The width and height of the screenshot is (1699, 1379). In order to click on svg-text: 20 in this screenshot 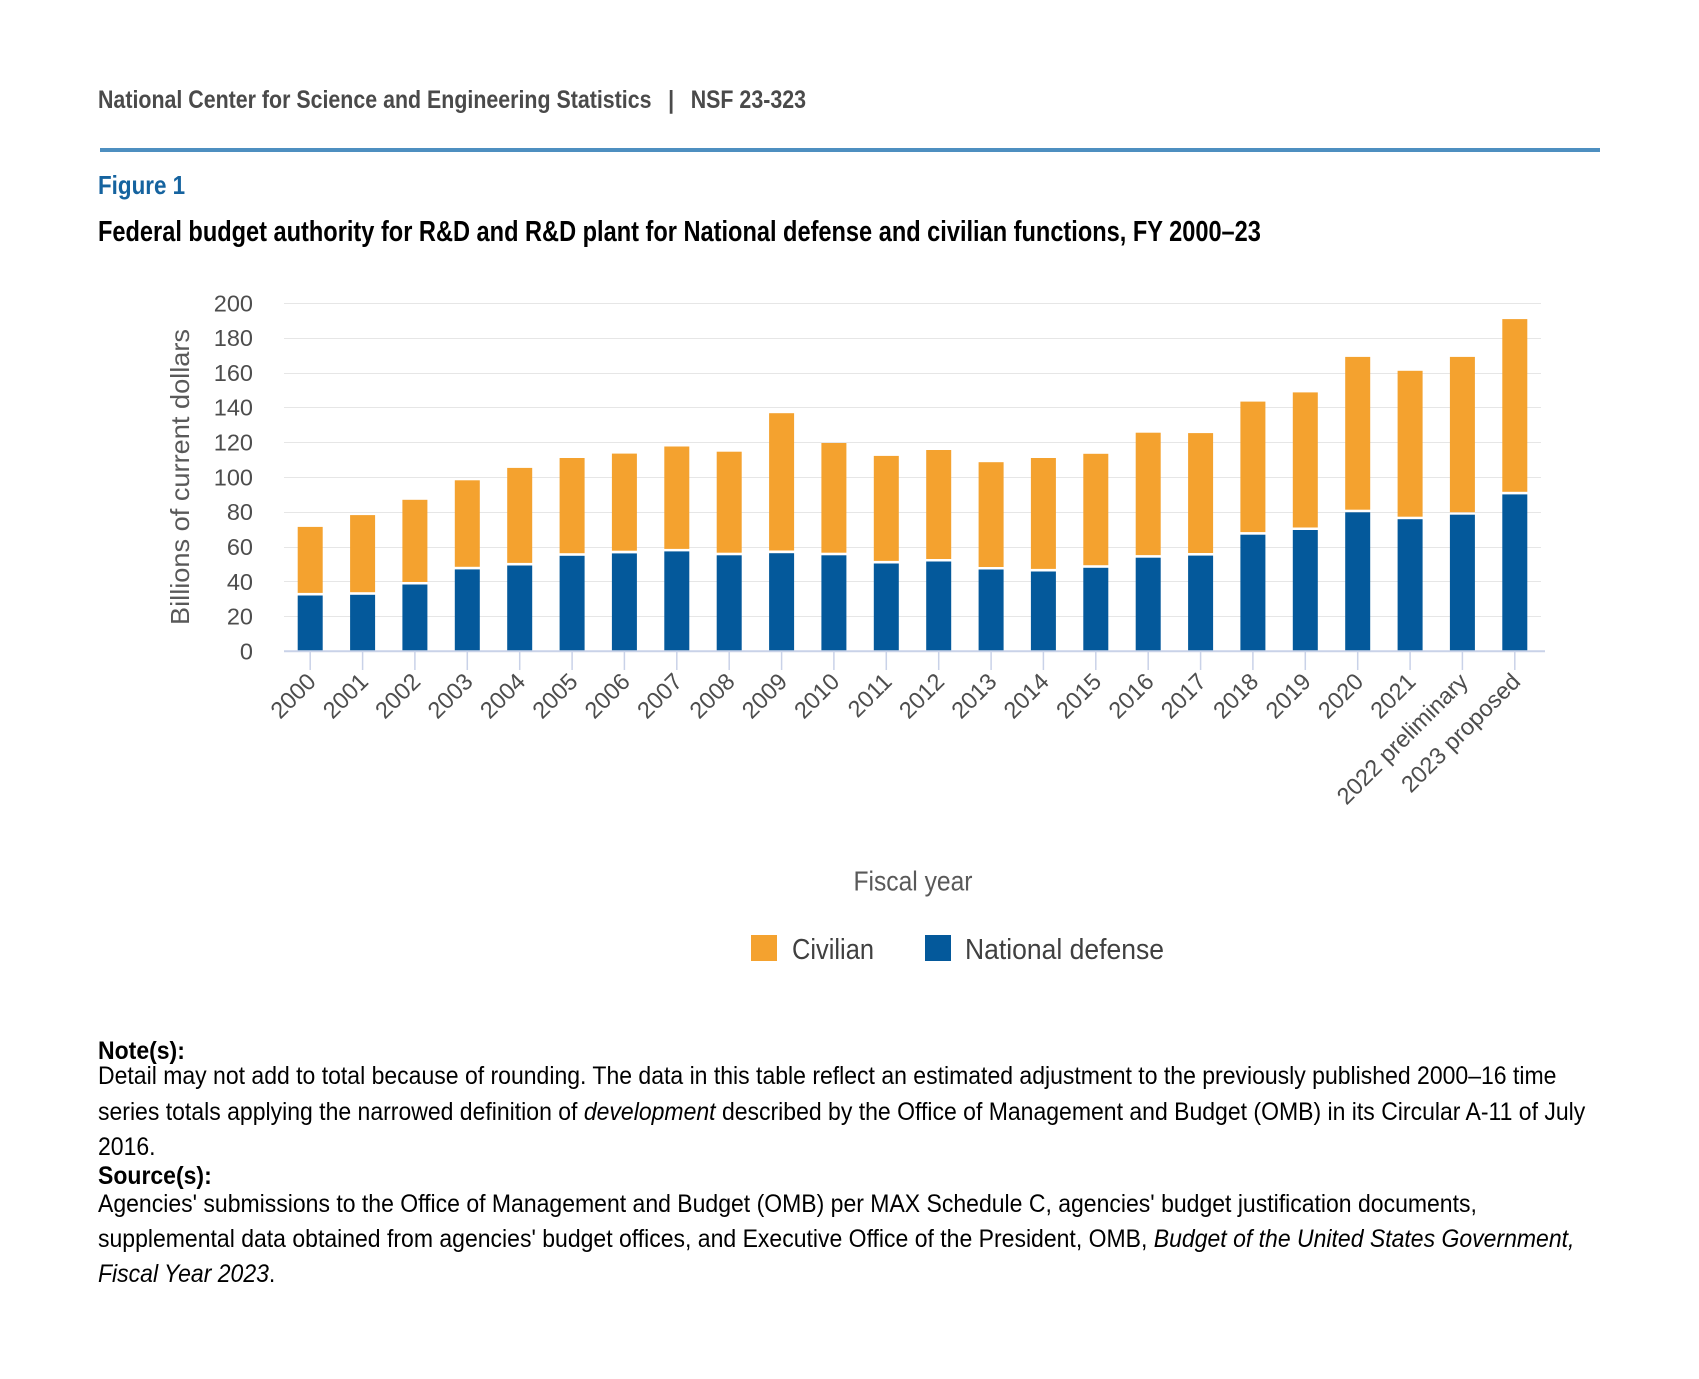, I will do `click(240, 617)`.